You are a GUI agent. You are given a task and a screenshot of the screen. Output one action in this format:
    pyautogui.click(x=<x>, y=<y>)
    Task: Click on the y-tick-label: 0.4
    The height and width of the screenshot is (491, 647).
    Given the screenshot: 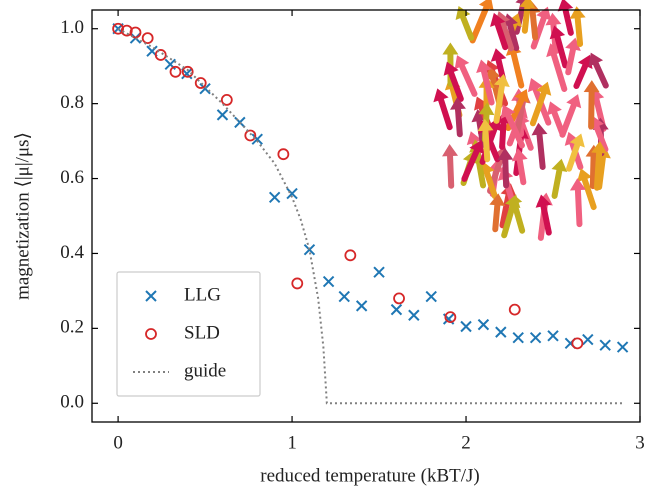 What is the action you would take?
    pyautogui.click(x=72, y=252)
    